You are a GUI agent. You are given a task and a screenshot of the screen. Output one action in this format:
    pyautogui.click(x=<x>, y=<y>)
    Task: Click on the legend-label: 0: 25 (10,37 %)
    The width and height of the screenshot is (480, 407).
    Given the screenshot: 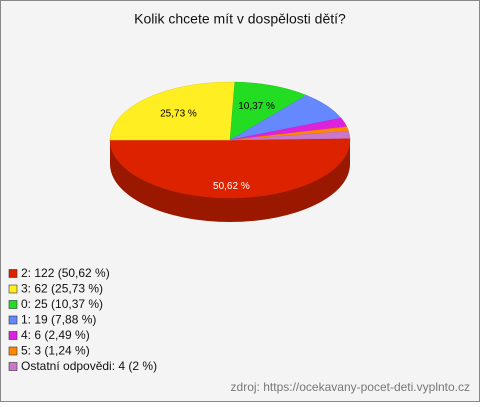 What is the action you would take?
    pyautogui.click(x=62, y=304)
    